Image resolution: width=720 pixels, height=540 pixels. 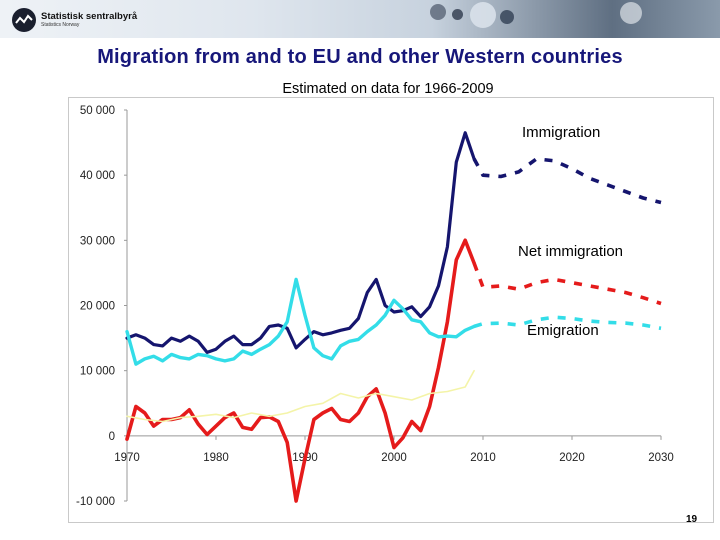 What do you see at coordinates (300, 321) in the screenshot?
I see `series-line-emigration` at bounding box center [300, 321].